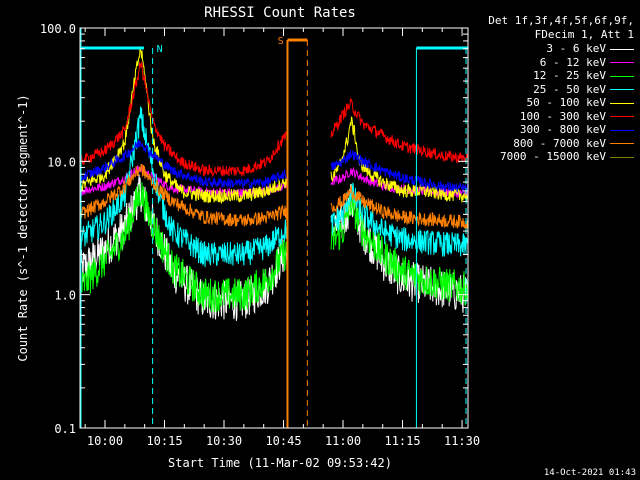 The image size is (640, 480). Describe the element at coordinates (65, 296) in the screenshot. I see `y-tick-label: 1.0` at that location.